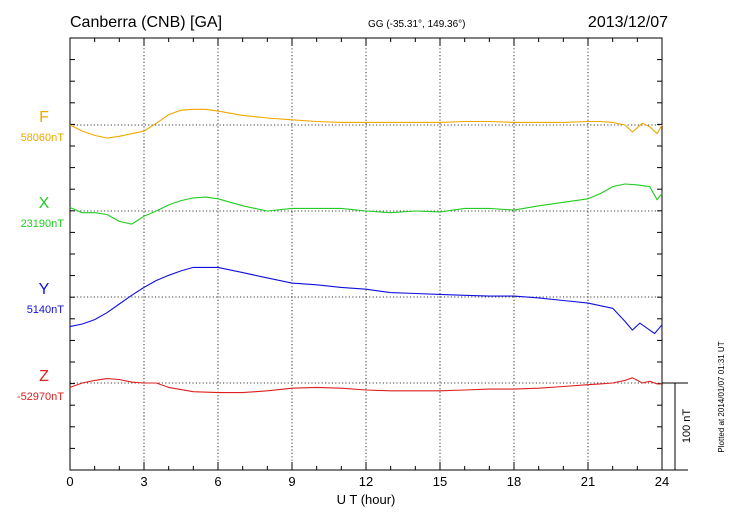 The height and width of the screenshot is (520, 730). What do you see at coordinates (366, 123) in the screenshot?
I see `trace-f` at bounding box center [366, 123].